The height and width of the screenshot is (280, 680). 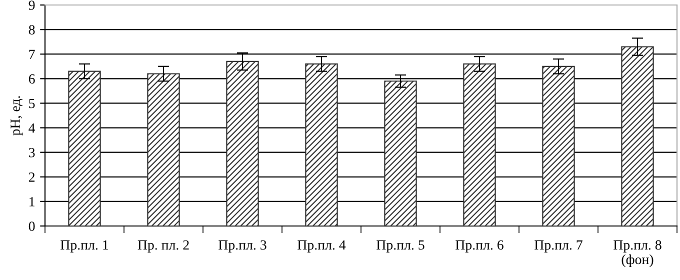 What do you see at coordinates (32, 128) in the screenshot?
I see `y-tick-label: 4` at bounding box center [32, 128].